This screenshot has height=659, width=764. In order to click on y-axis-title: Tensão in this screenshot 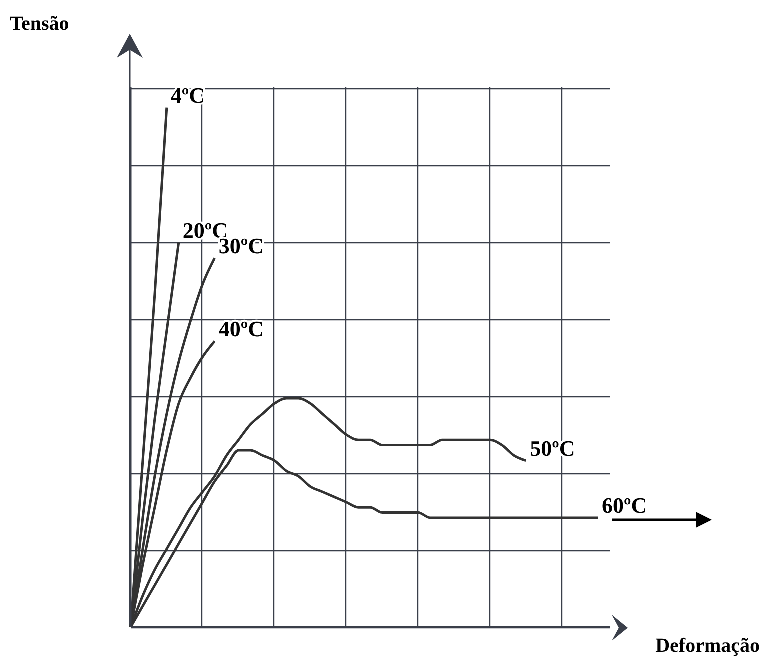, I will do `click(40, 24)`.